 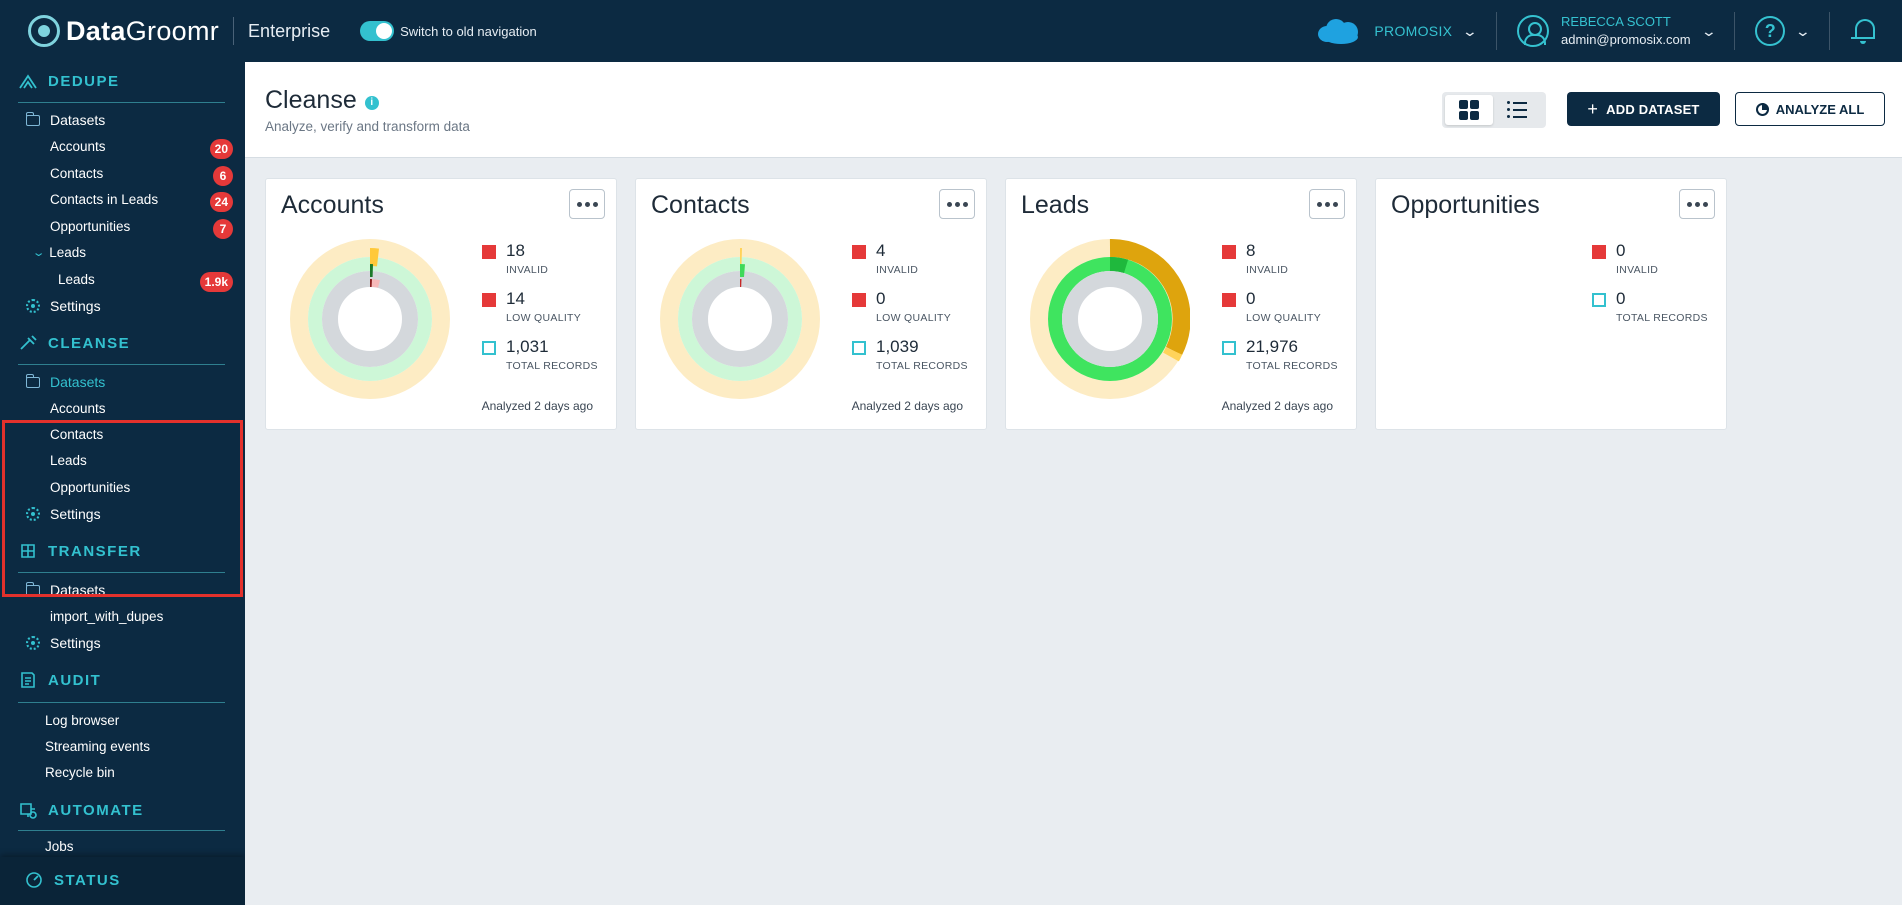 I want to click on card-title: Accounts, so click(x=332, y=205).